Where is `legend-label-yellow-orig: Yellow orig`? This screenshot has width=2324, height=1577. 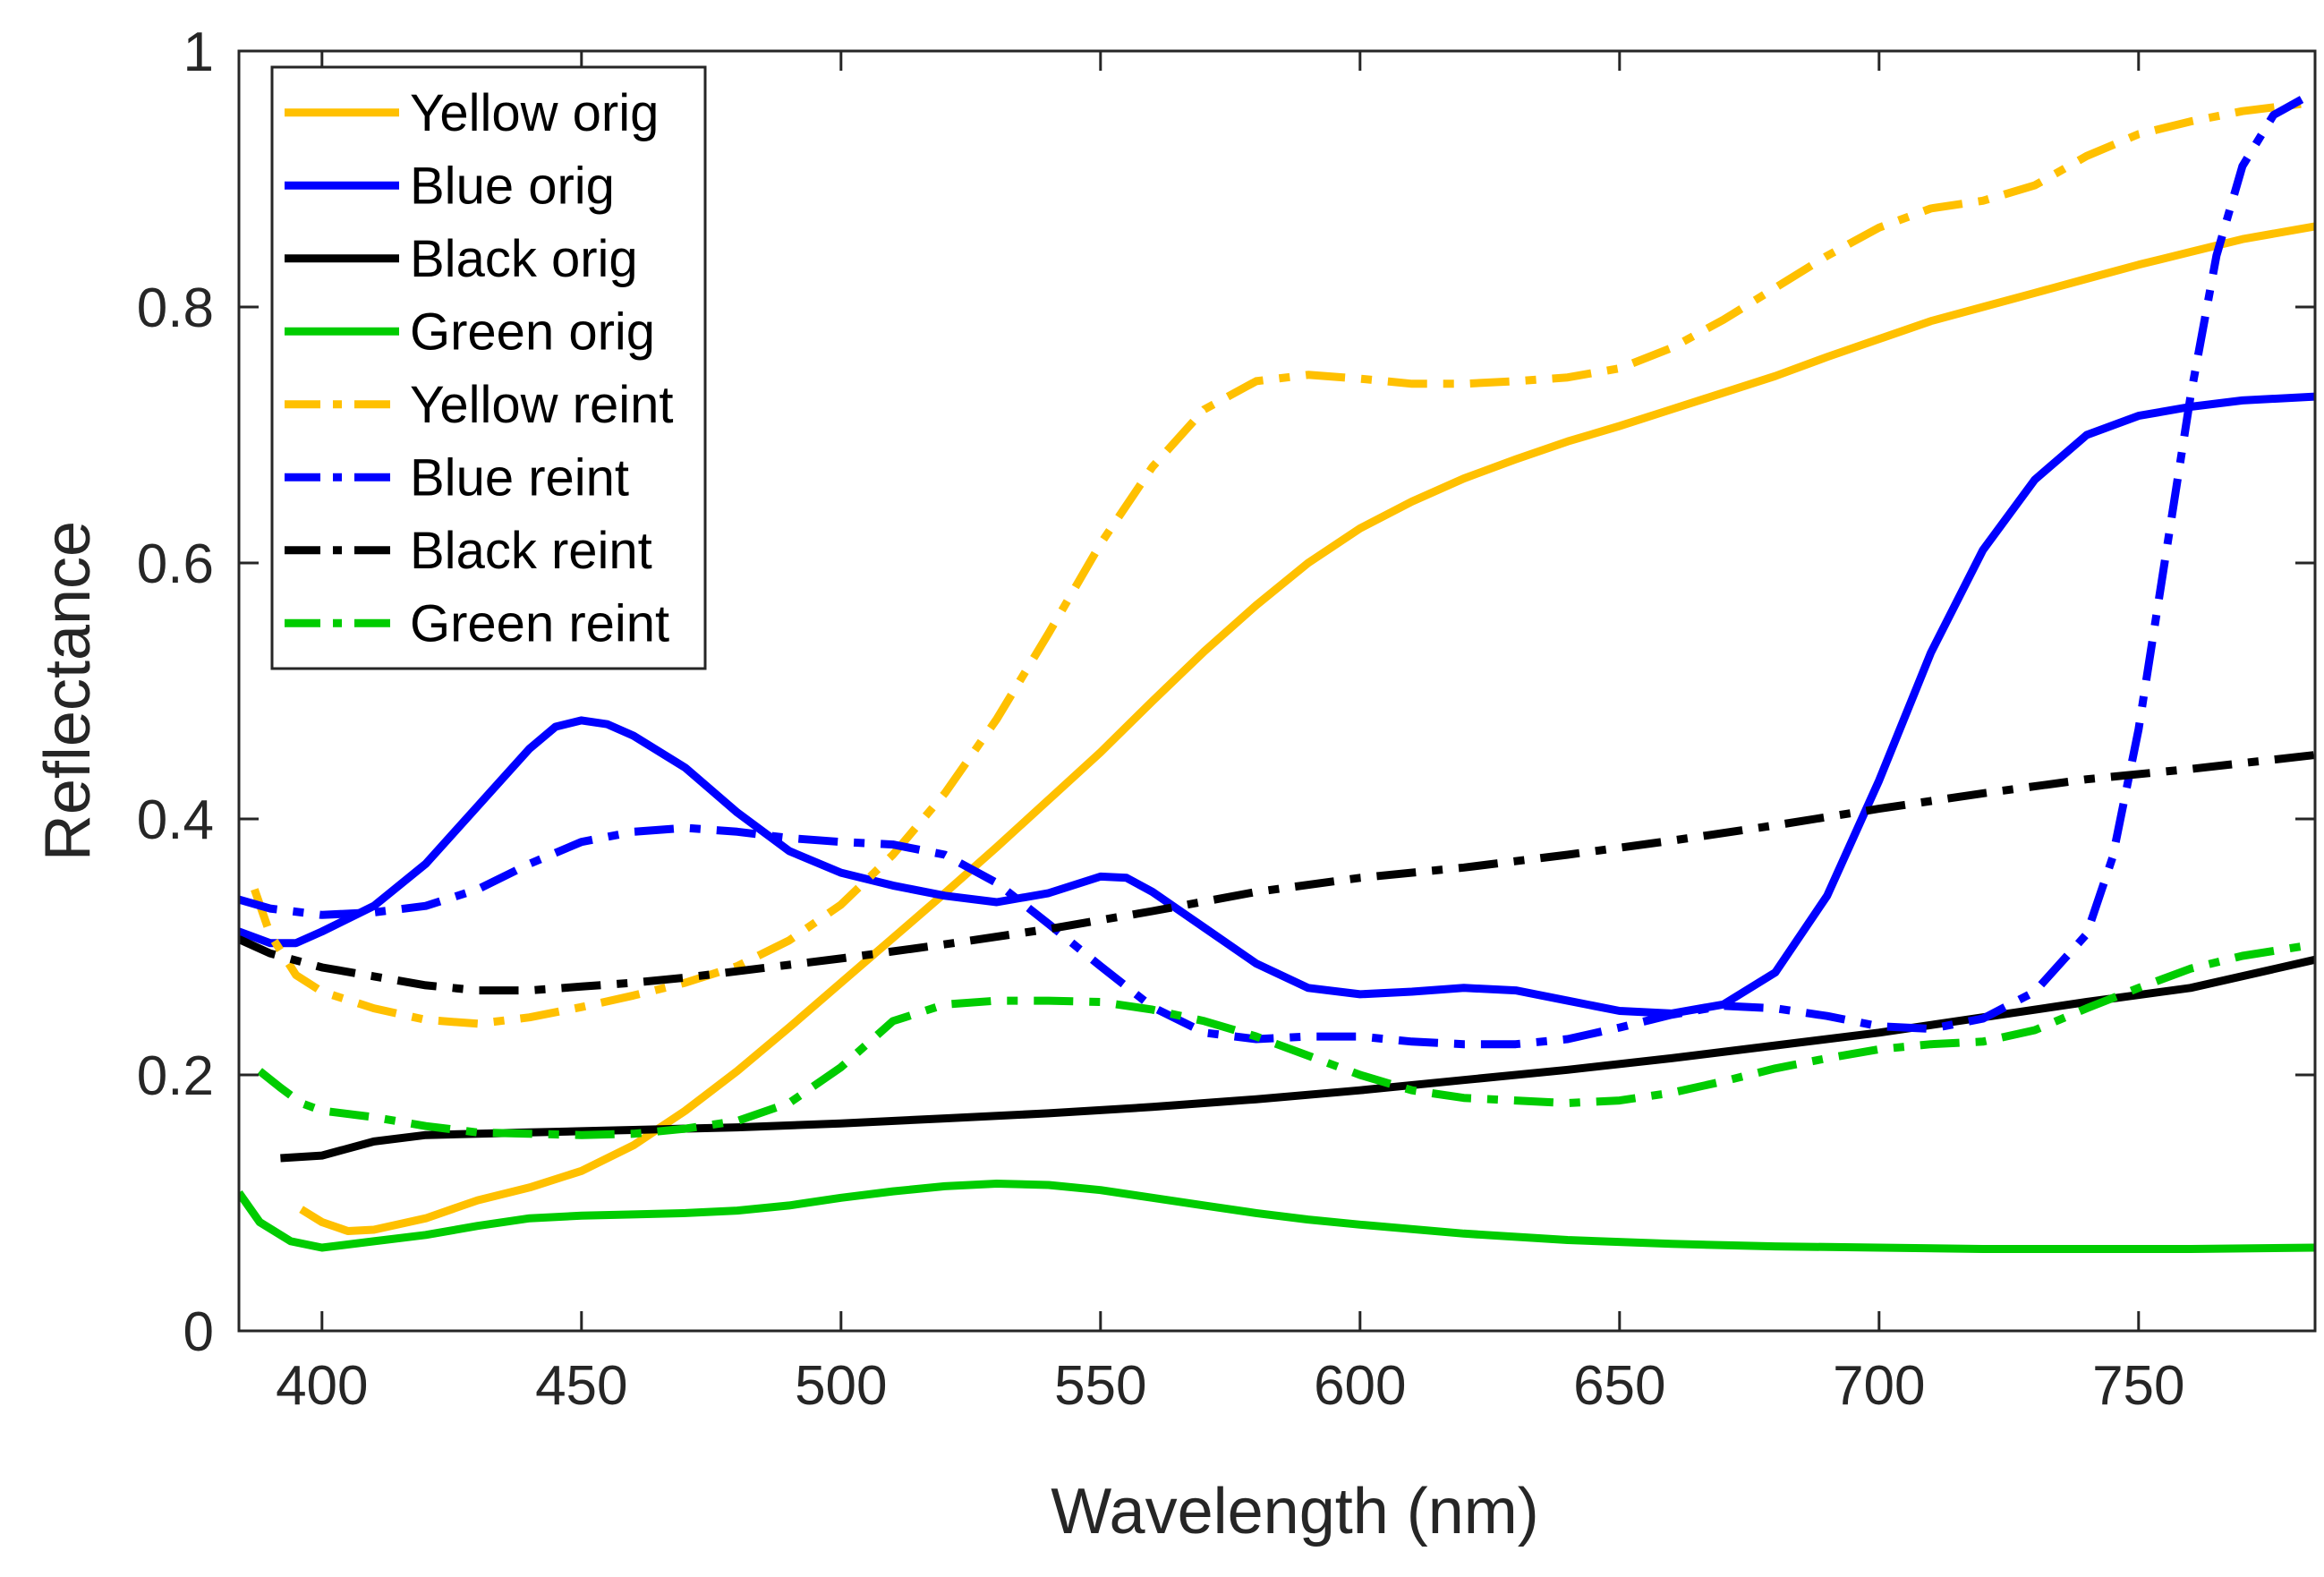 legend-label-yellow-orig: Yellow orig is located at coordinates (534, 113).